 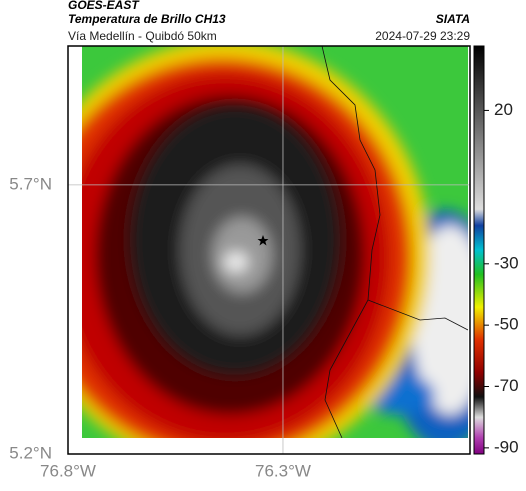 I want to click on colorbar-label: -30, so click(x=506, y=262).